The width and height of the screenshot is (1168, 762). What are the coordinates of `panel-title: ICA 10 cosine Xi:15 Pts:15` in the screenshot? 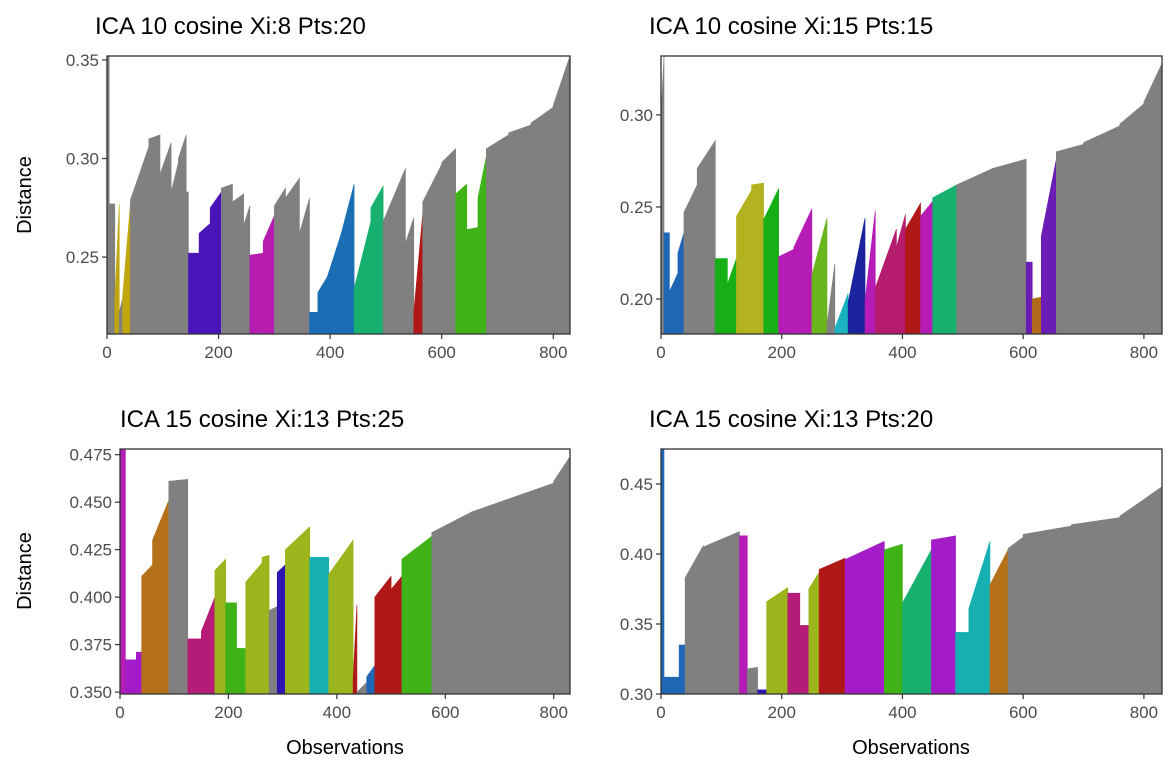 It's located at (791, 26).